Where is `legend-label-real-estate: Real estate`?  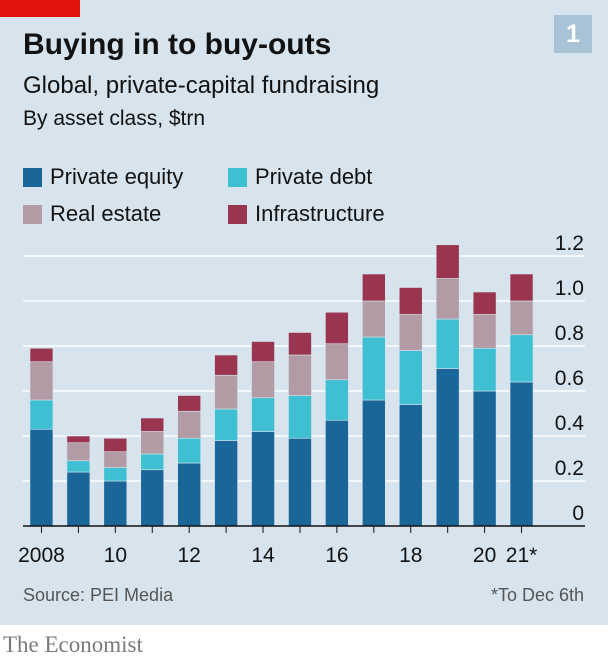
legend-label-real-estate: Real estate is located at coordinates (106, 213).